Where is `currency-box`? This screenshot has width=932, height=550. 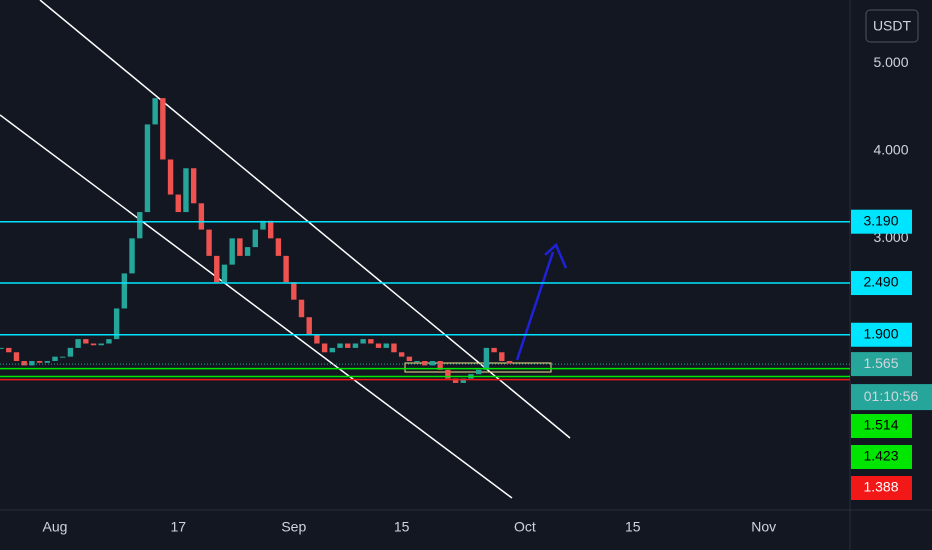
currency-box is located at coordinates (892, 26).